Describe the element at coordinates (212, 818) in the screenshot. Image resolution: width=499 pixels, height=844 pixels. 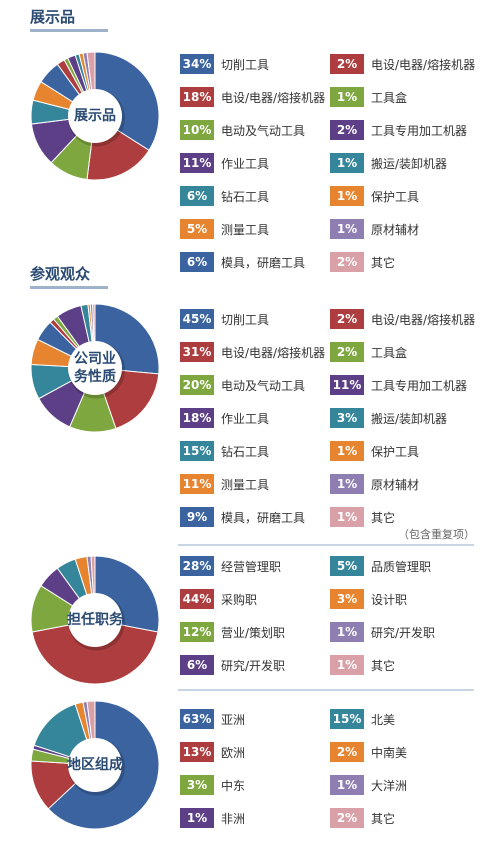
I see `legend-item: 1% 非洲` at that location.